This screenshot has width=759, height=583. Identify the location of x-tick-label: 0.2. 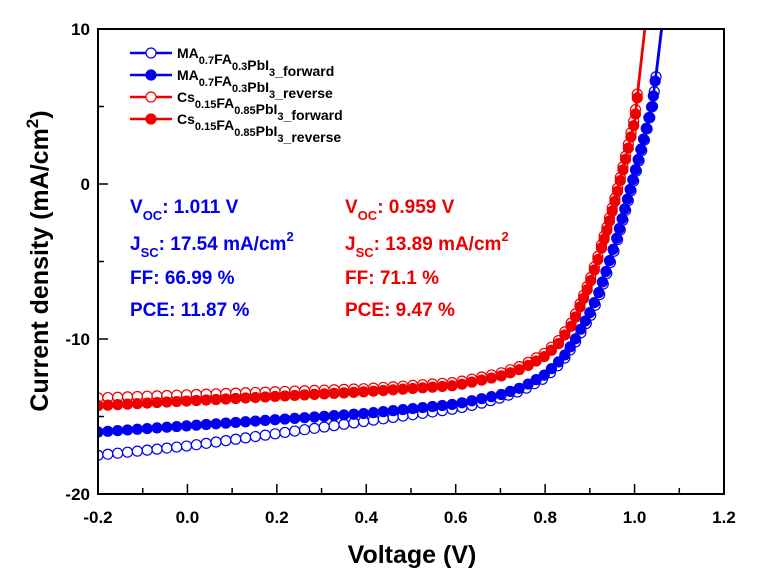
(277, 517).